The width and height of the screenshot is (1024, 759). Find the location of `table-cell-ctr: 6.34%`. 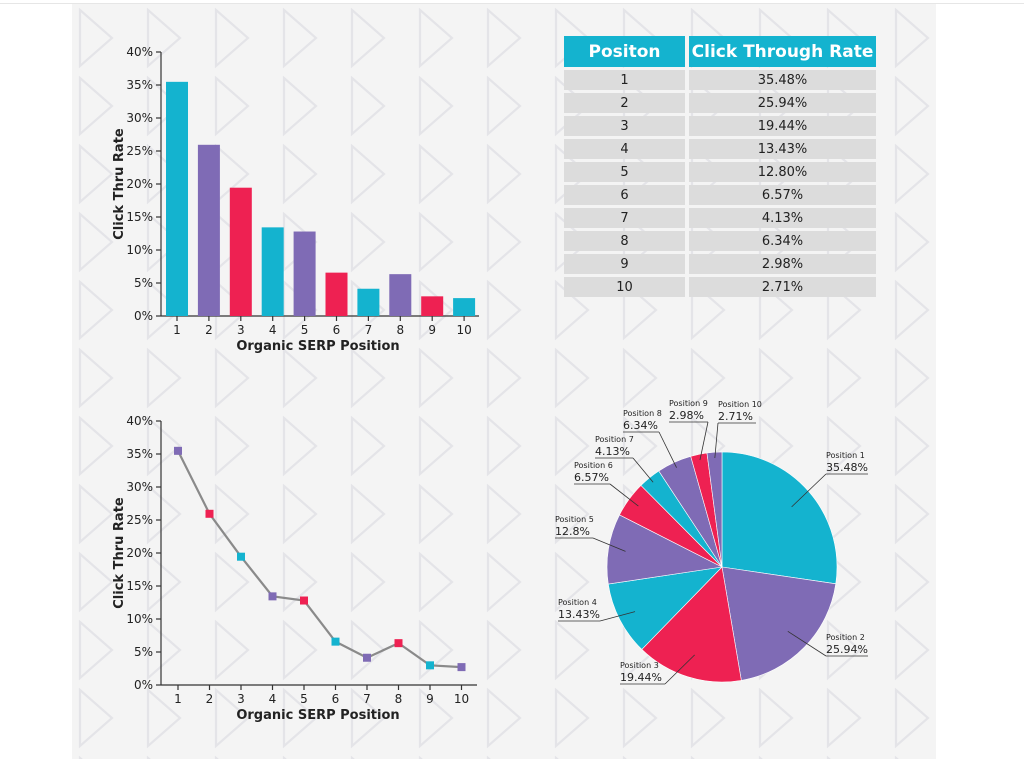

table-cell-ctr: 6.34% is located at coordinates (782, 241).